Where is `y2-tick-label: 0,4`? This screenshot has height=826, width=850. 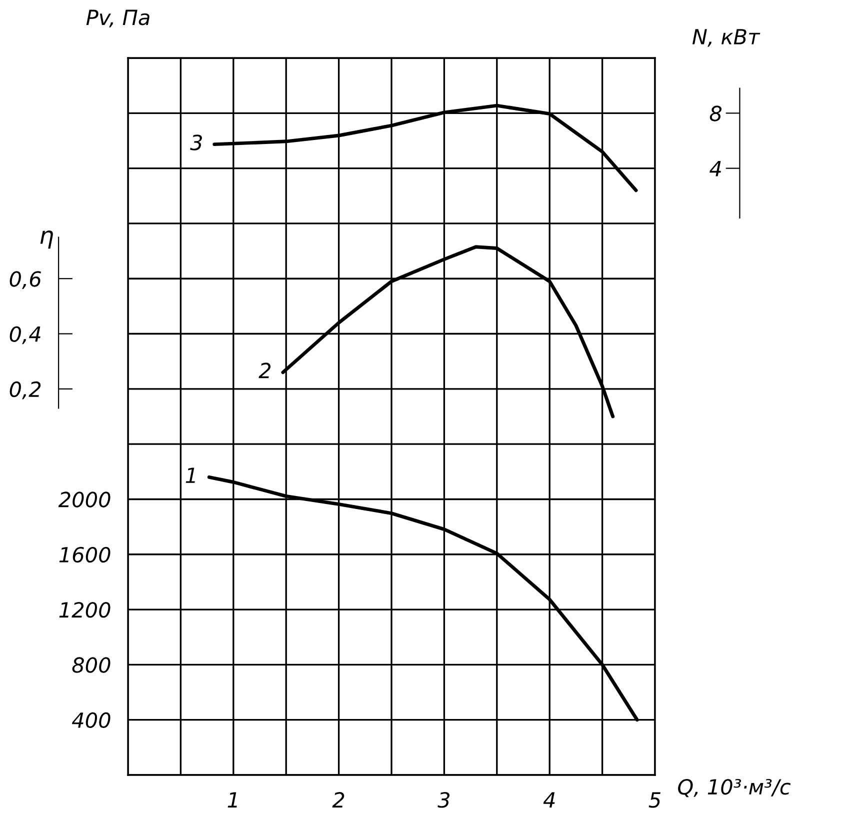 y2-tick-label: 0,4 is located at coordinates (25, 335).